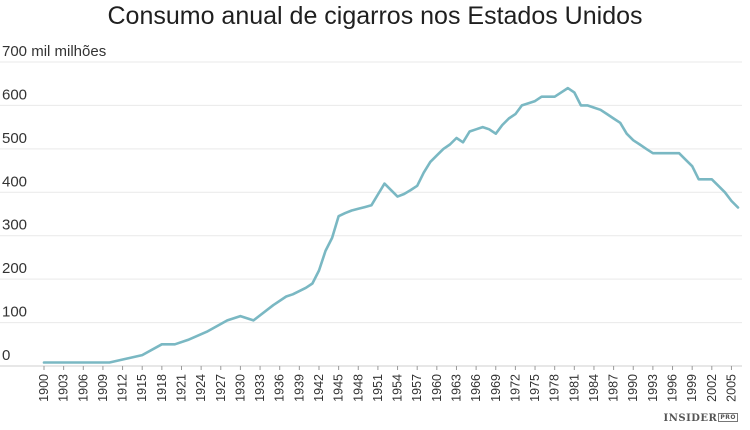 Image resolution: width=750 pixels, height=430 pixels. I want to click on x-tick-label: 1954, so click(398, 388).